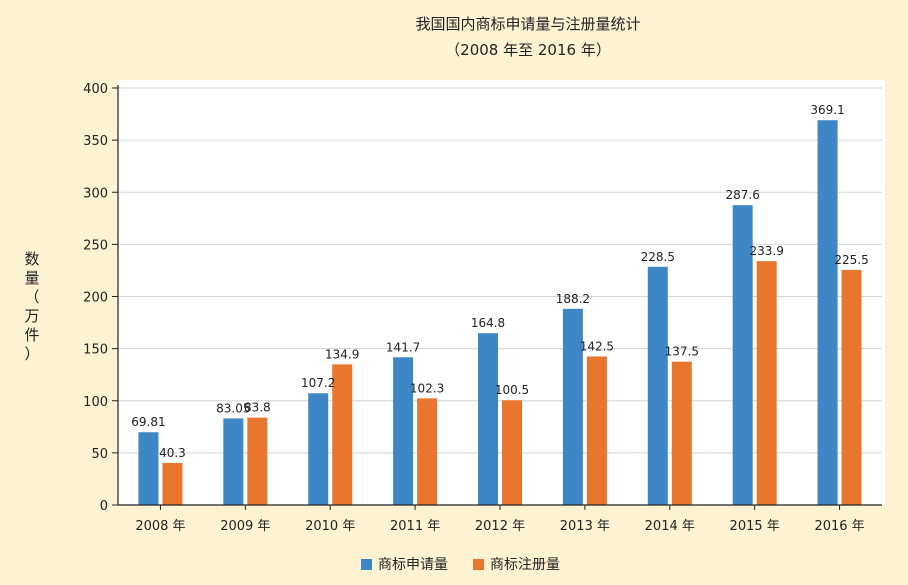  What do you see at coordinates (403, 431) in the screenshot?
I see `bar-application-2011` at bounding box center [403, 431].